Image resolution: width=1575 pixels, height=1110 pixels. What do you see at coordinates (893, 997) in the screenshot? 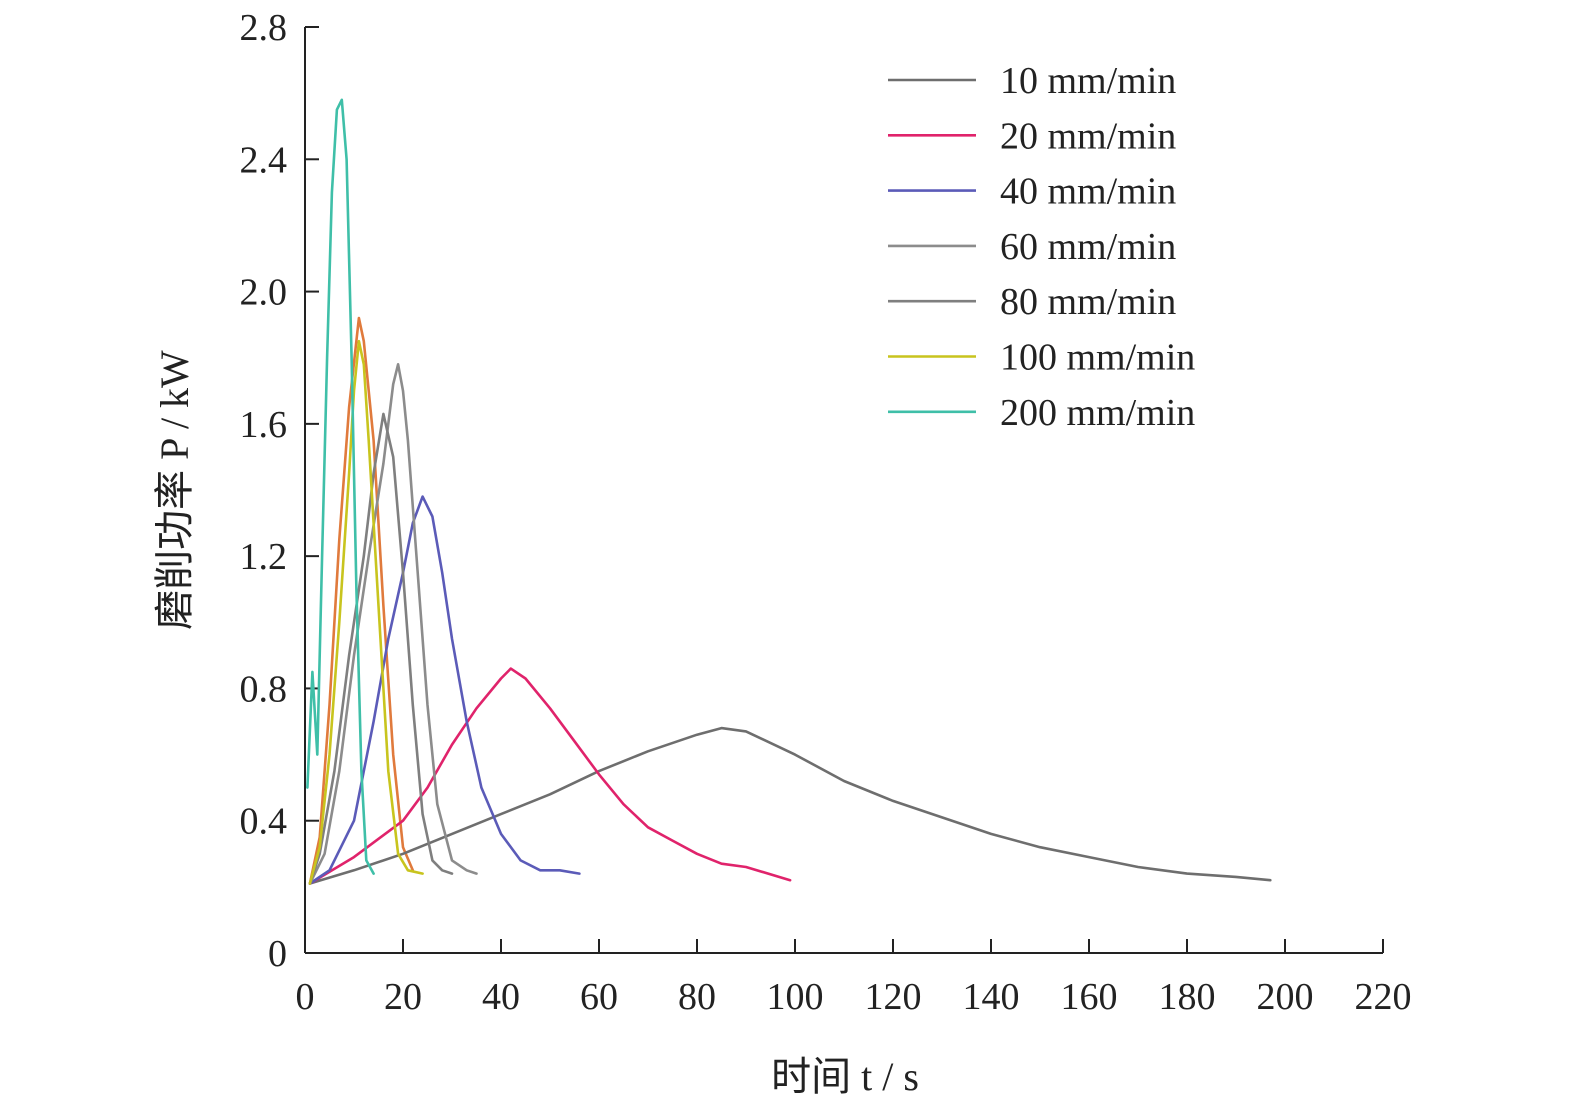
I see `x-tick-label: 120` at bounding box center [893, 997].